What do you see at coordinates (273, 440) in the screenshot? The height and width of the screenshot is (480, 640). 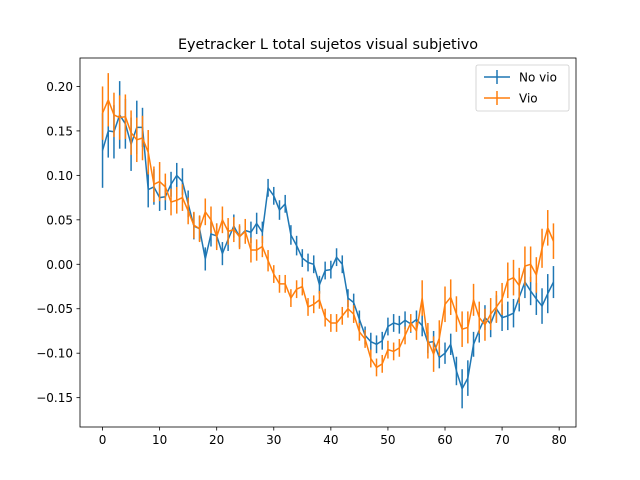 I see `x-tick-label: 30` at bounding box center [273, 440].